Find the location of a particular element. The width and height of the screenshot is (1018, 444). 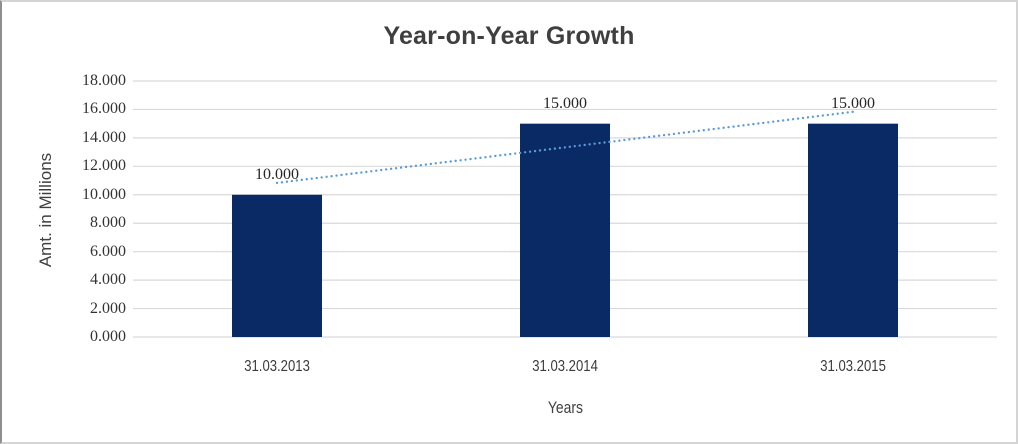

x-axis-title-text: Years is located at coordinates (565, 407).